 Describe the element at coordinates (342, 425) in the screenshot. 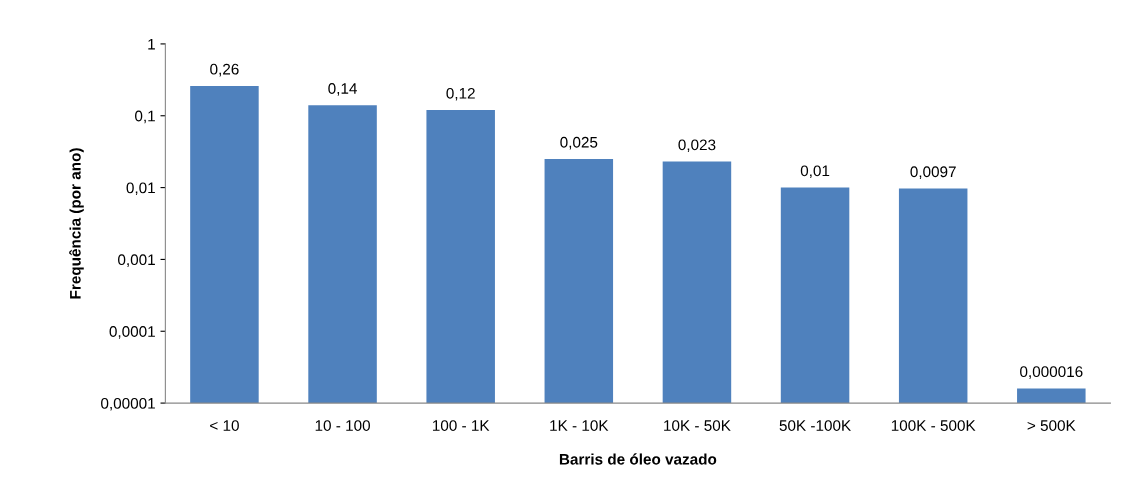

I see `x-tick-label: 10 - 100` at that location.